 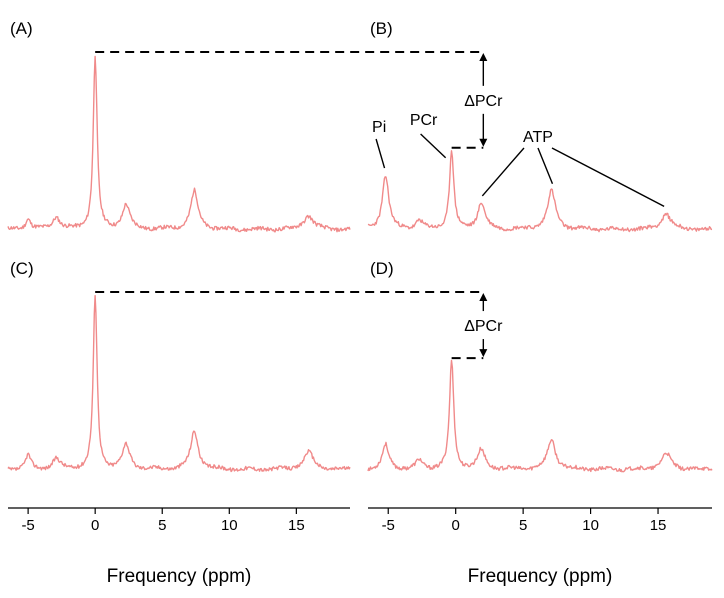 What do you see at coordinates (382, 268) in the screenshot?
I see `panel-label: (D)` at bounding box center [382, 268].